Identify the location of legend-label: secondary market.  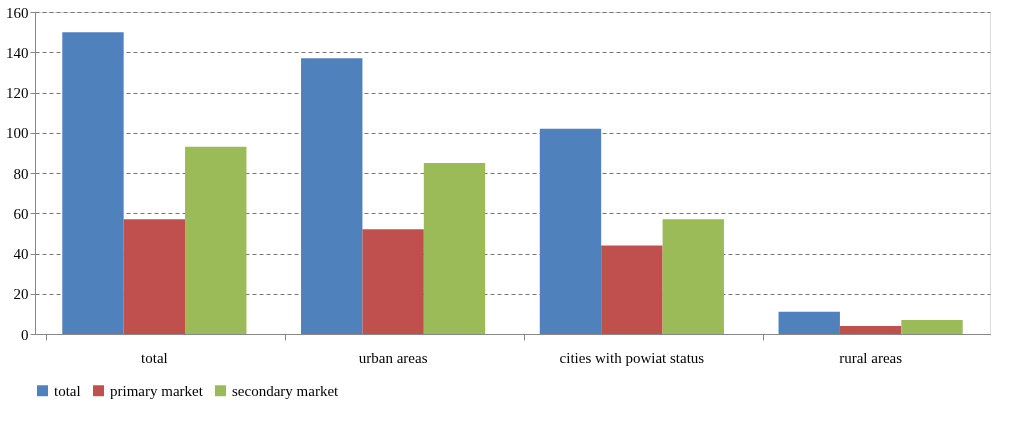
(286, 390).